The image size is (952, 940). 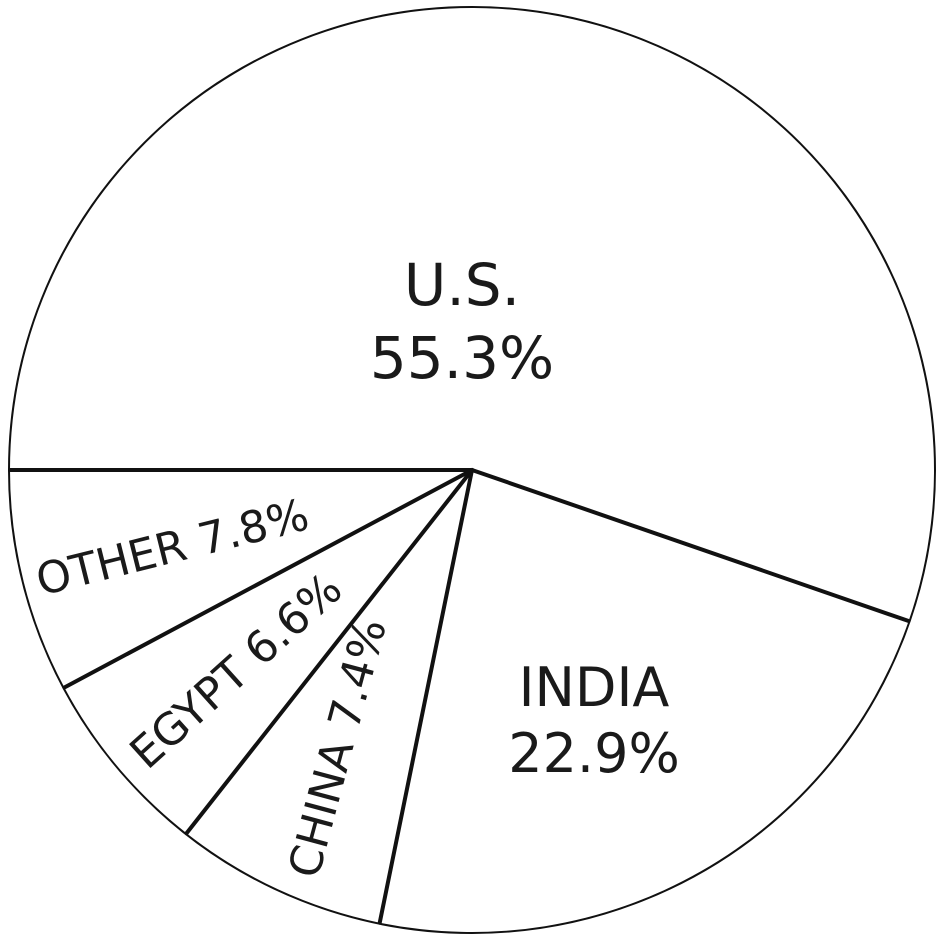 I want to click on slice-label-us-value: 55.3%, so click(x=462, y=358).